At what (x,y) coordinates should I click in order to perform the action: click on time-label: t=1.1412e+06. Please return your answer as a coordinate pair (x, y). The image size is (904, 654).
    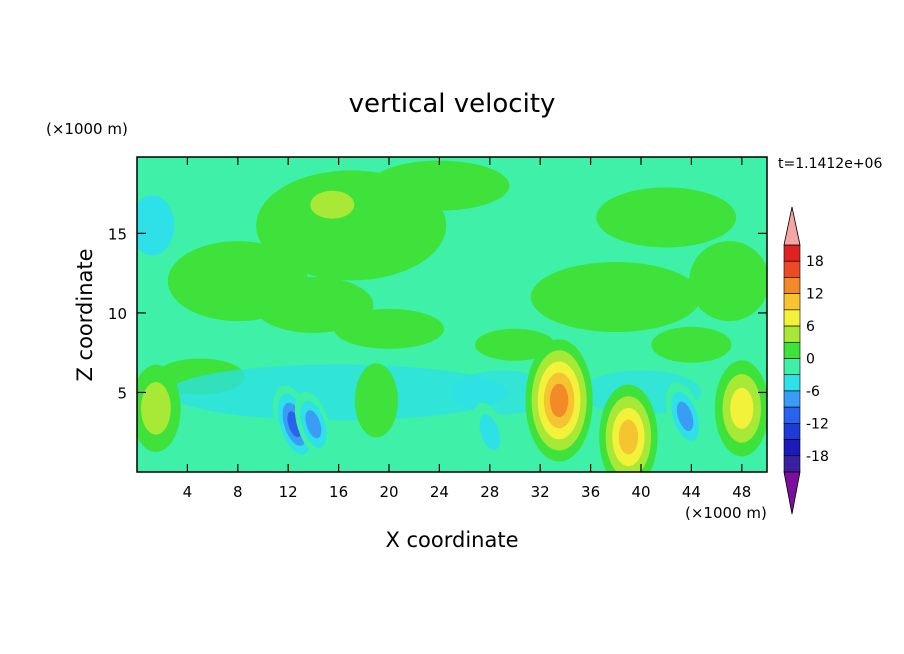
    Looking at the image, I should click on (830, 164).